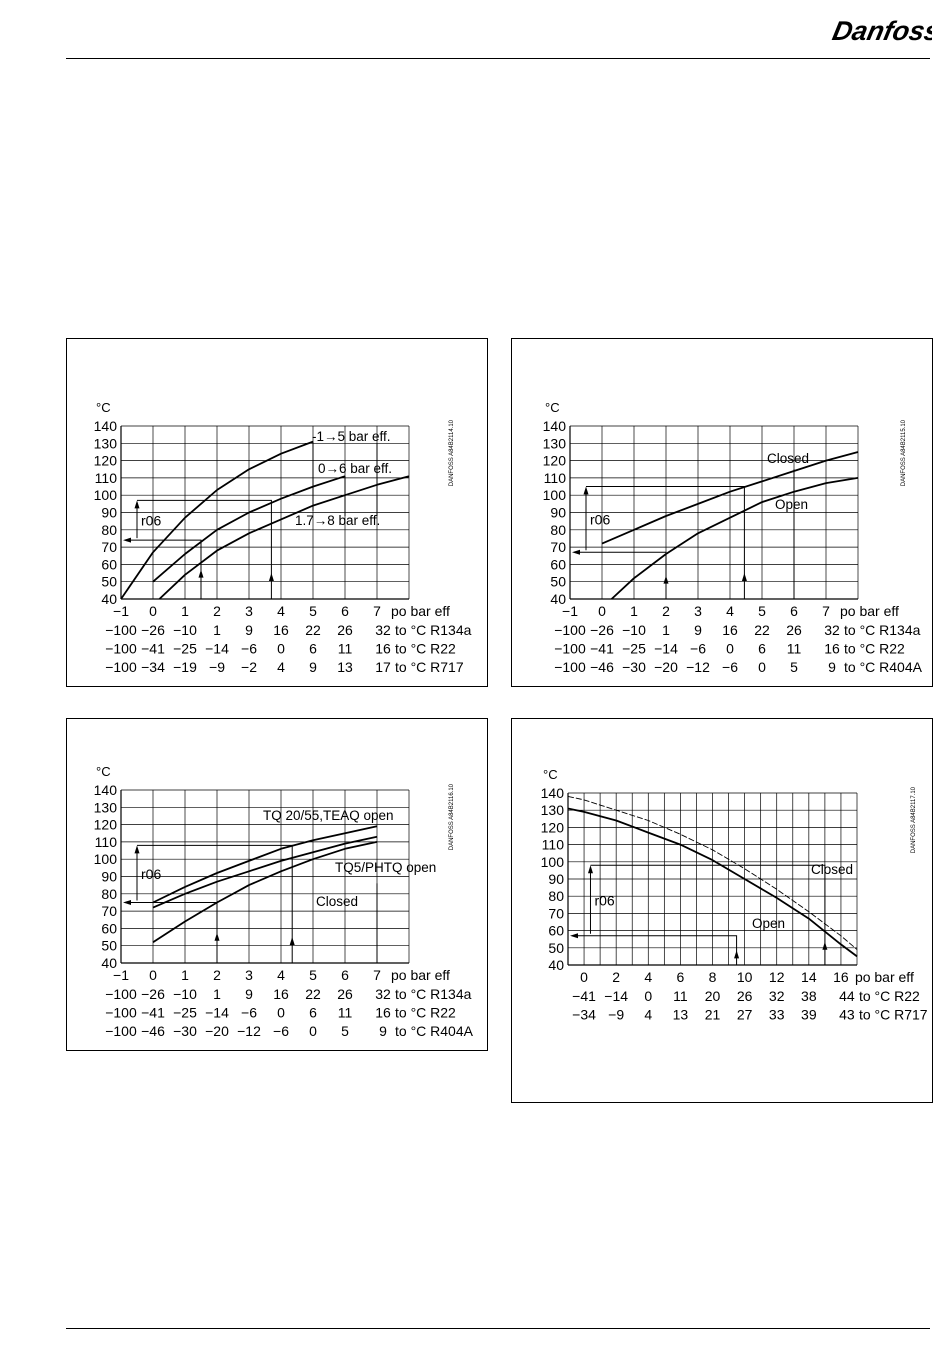 The height and width of the screenshot is (1370, 950). What do you see at coordinates (109, 564) in the screenshot?
I see `y-tick-label: 60` at bounding box center [109, 564].